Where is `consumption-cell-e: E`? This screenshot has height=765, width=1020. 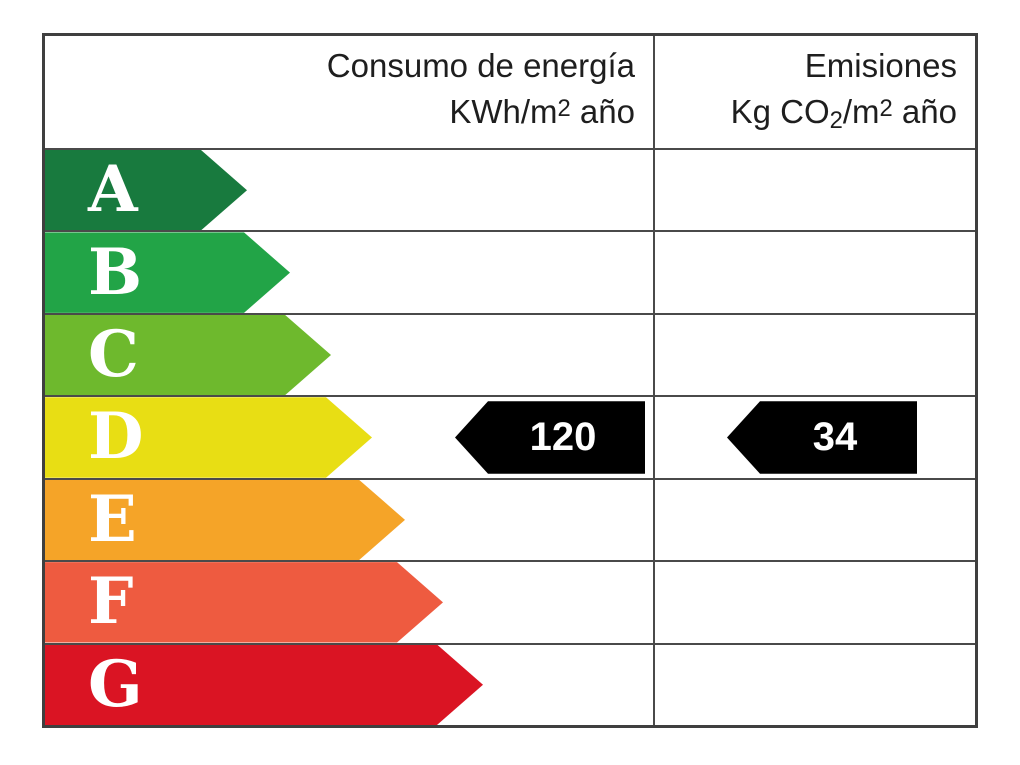 consumption-cell-e: E is located at coordinates (349, 520).